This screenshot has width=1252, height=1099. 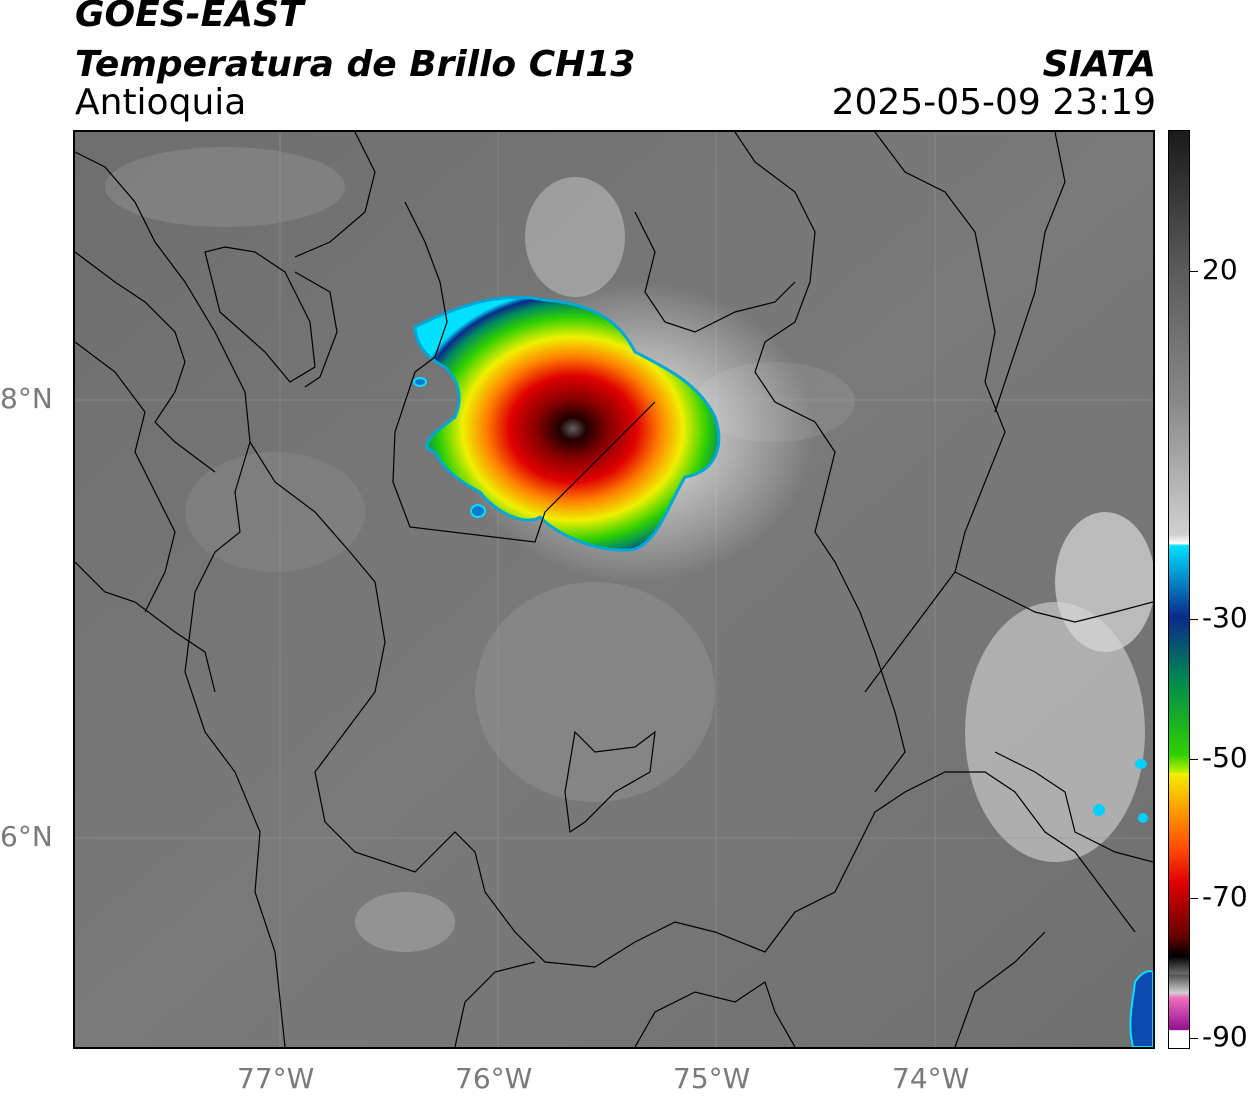 I want to click on convective-cell, so click(x=567, y=423).